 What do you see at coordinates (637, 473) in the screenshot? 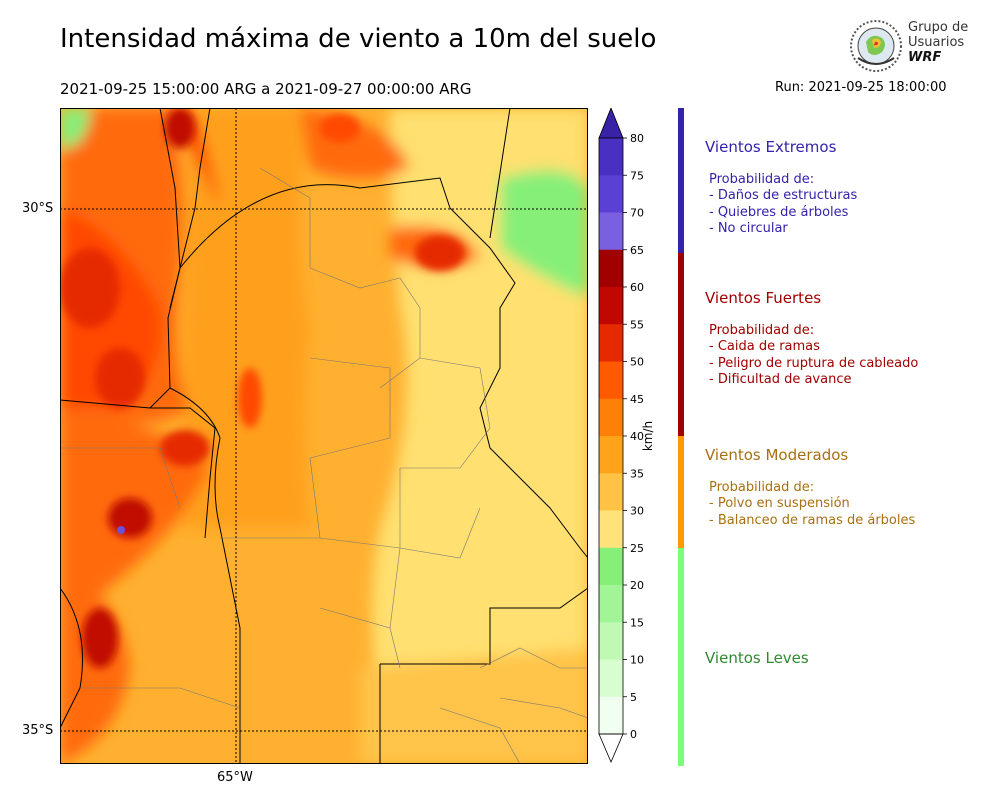
I see `colorbar-tick-label: 35` at bounding box center [637, 473].